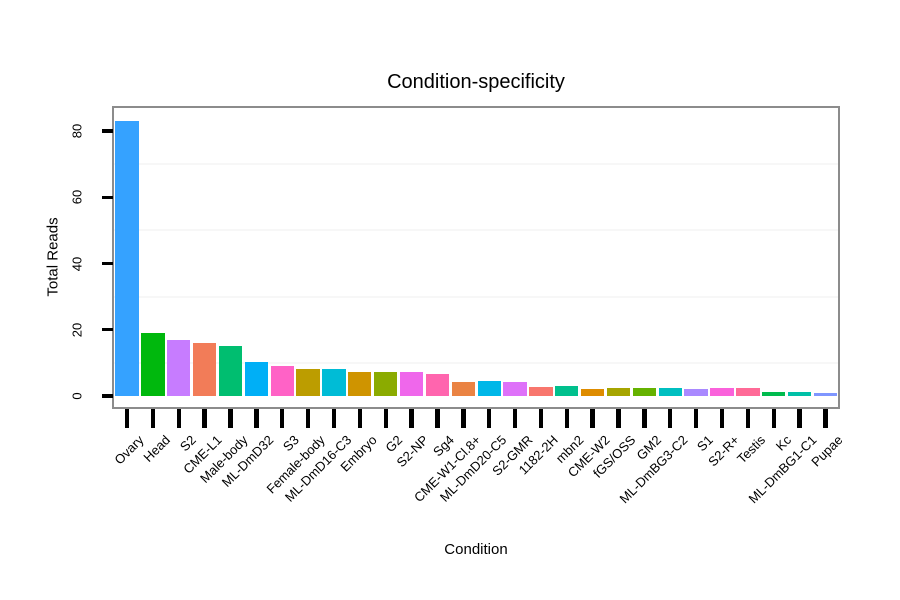 Image resolution: width=900 pixels, height=600 pixels. Describe the element at coordinates (129, 450) in the screenshot. I see `x-tick-label: Ovary` at that location.